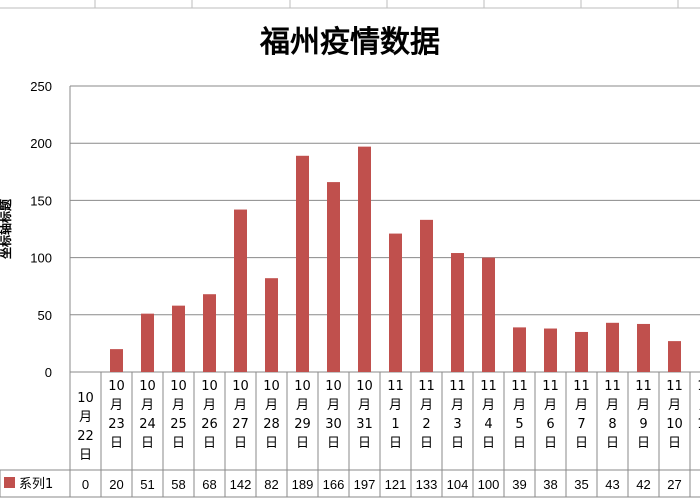  What do you see at coordinates (302, 415) in the screenshot?
I see `category-label: 10 月 29 日` at bounding box center [302, 415].